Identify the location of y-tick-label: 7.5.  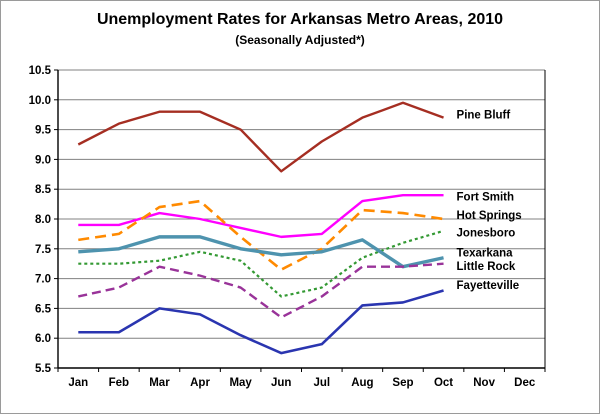
(43, 250).